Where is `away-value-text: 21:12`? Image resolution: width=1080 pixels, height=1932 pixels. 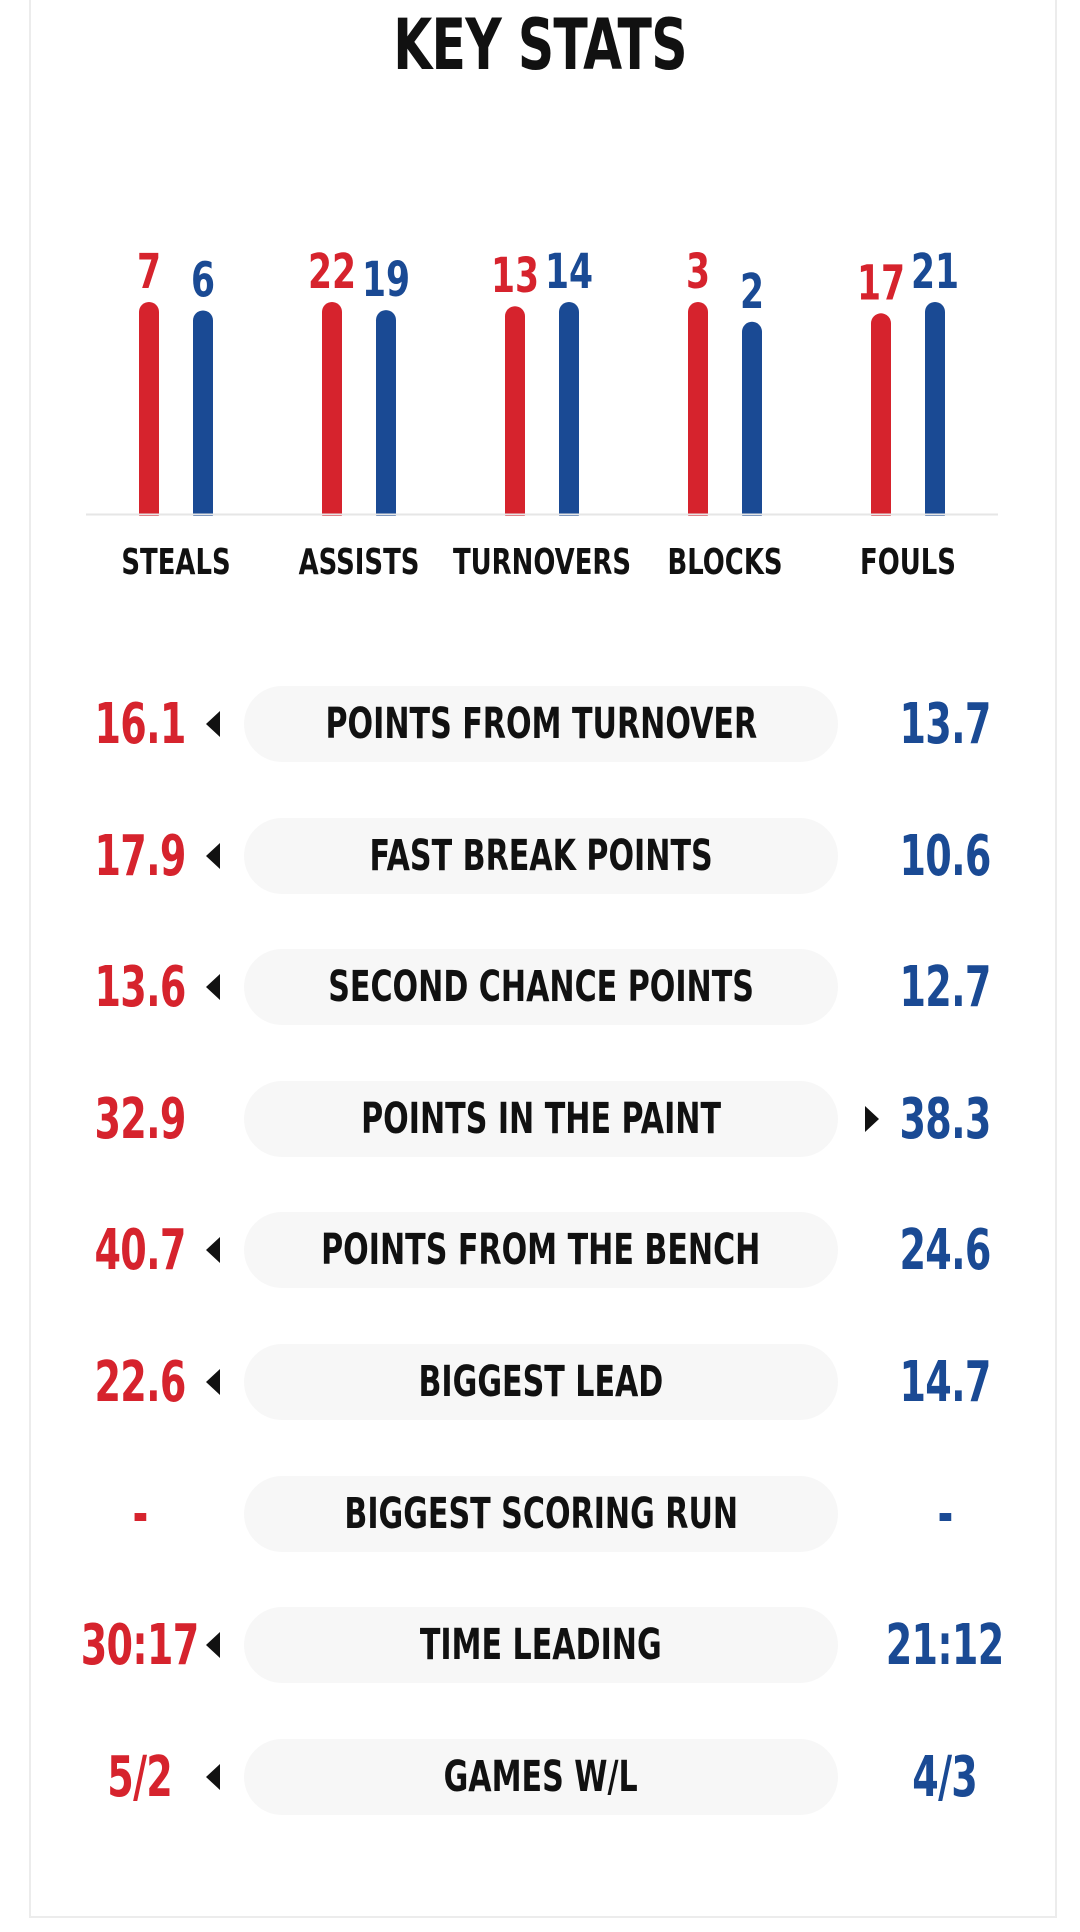 away-value-text: 21:12 is located at coordinates (945, 1645).